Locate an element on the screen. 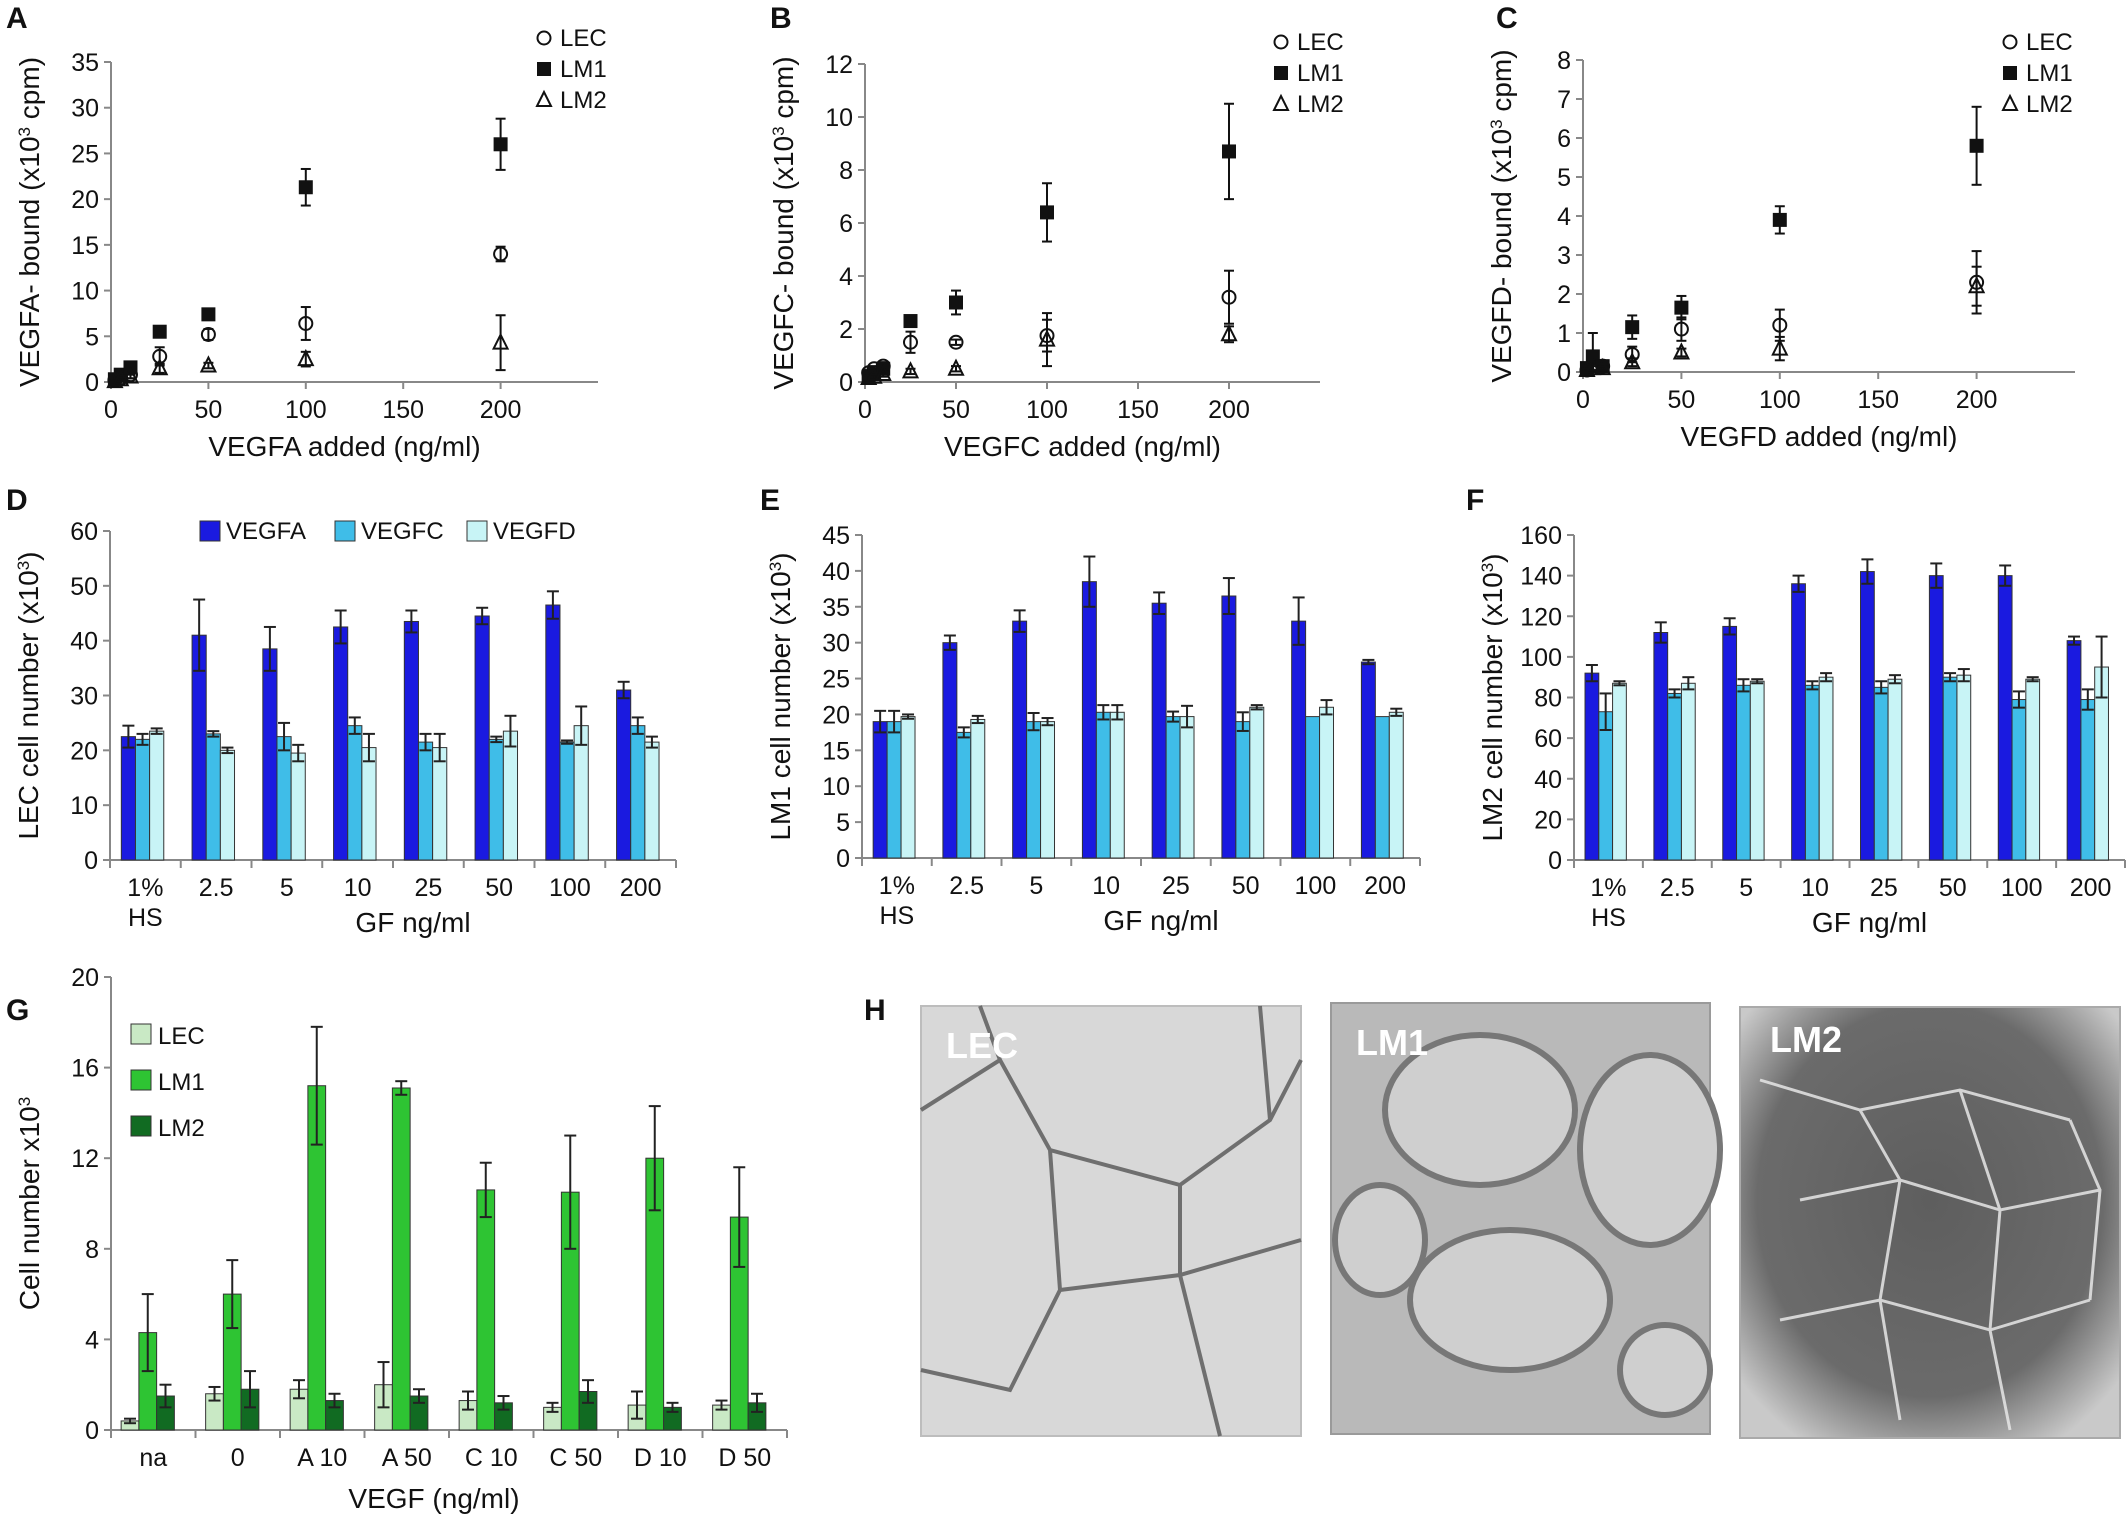  y-axis-title: VEGFD- bound (x103 cpm) is located at coordinates (1501, 215).